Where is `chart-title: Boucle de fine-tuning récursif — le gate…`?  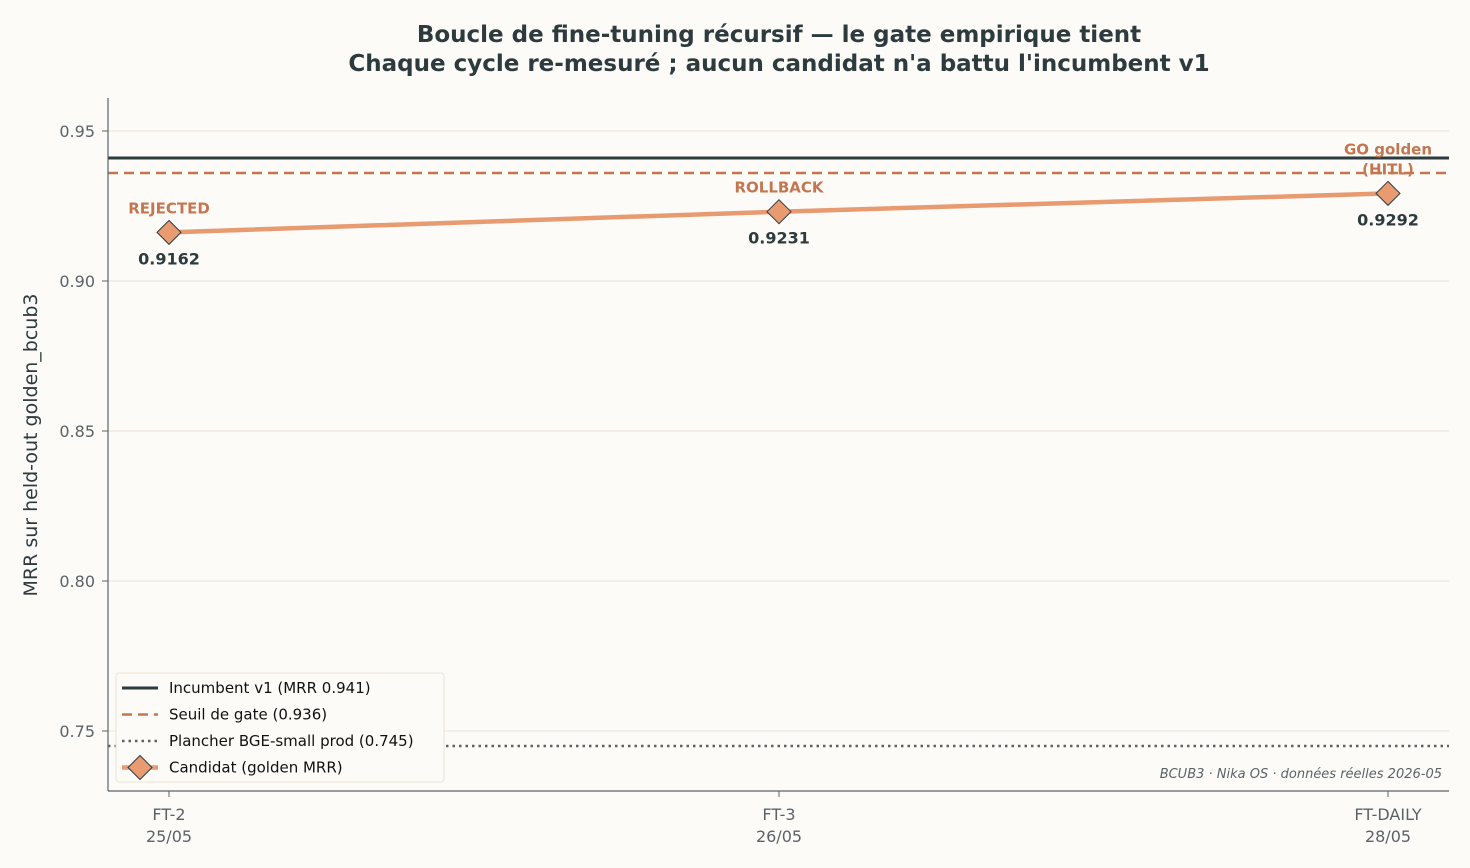 chart-title: Boucle de fine-tuning récursif — le gate… is located at coordinates (779, 35).